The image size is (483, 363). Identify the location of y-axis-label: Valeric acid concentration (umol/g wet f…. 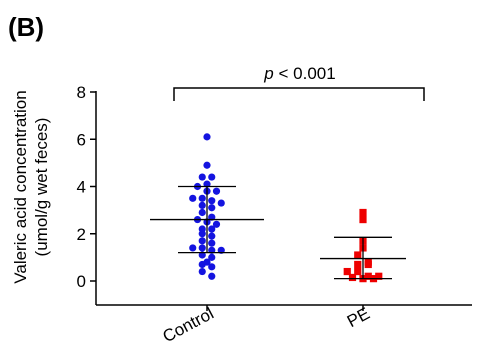
(31, 186).